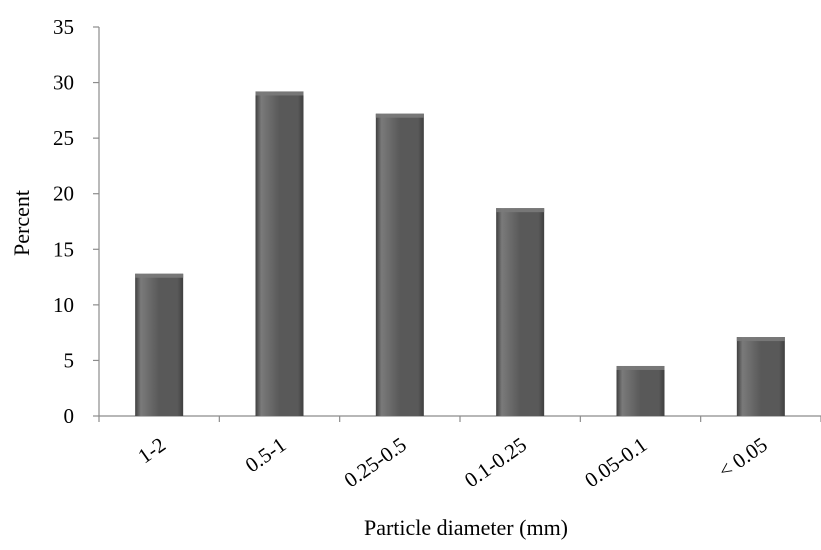 The height and width of the screenshot is (550, 821). What do you see at coordinates (63, 305) in the screenshot?
I see `y-tick-label: 10` at bounding box center [63, 305].